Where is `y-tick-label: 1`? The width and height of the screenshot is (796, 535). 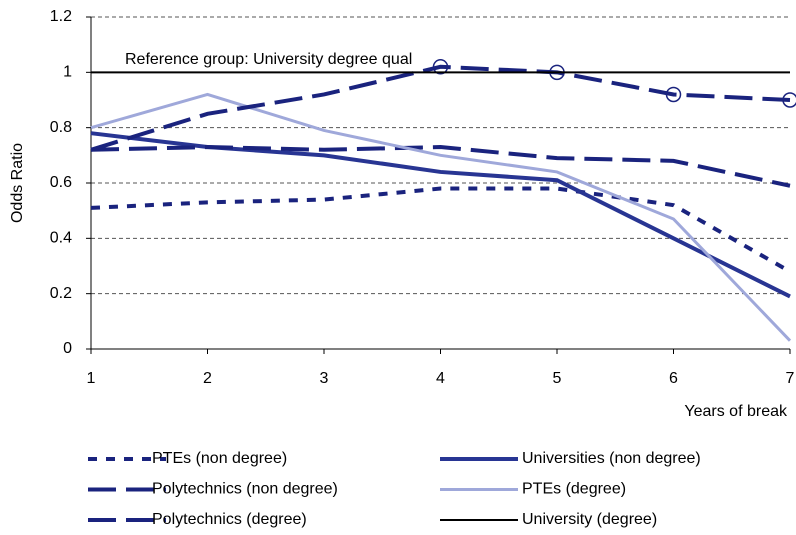
y-tick-label: 1 is located at coordinates (67, 72).